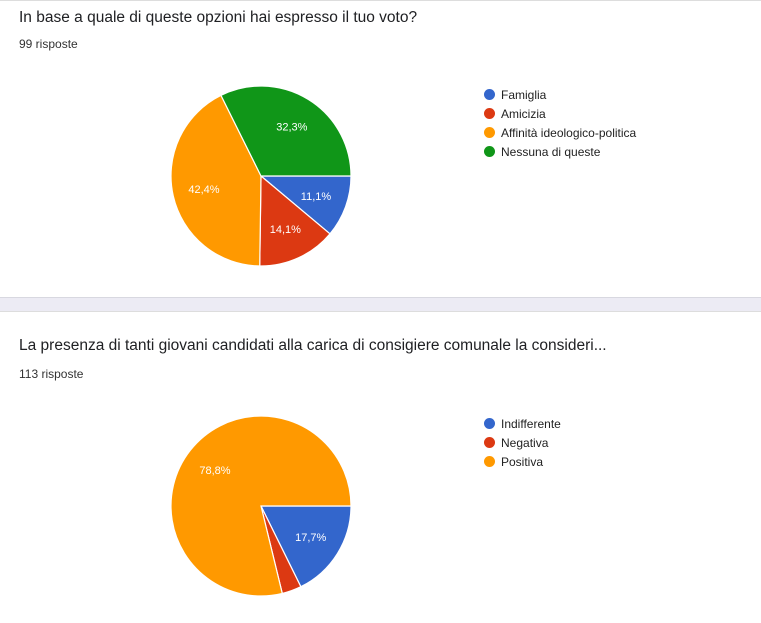 This screenshot has height=623, width=761. What do you see at coordinates (214, 471) in the screenshot?
I see `slice-data-label: 78,8%` at bounding box center [214, 471].